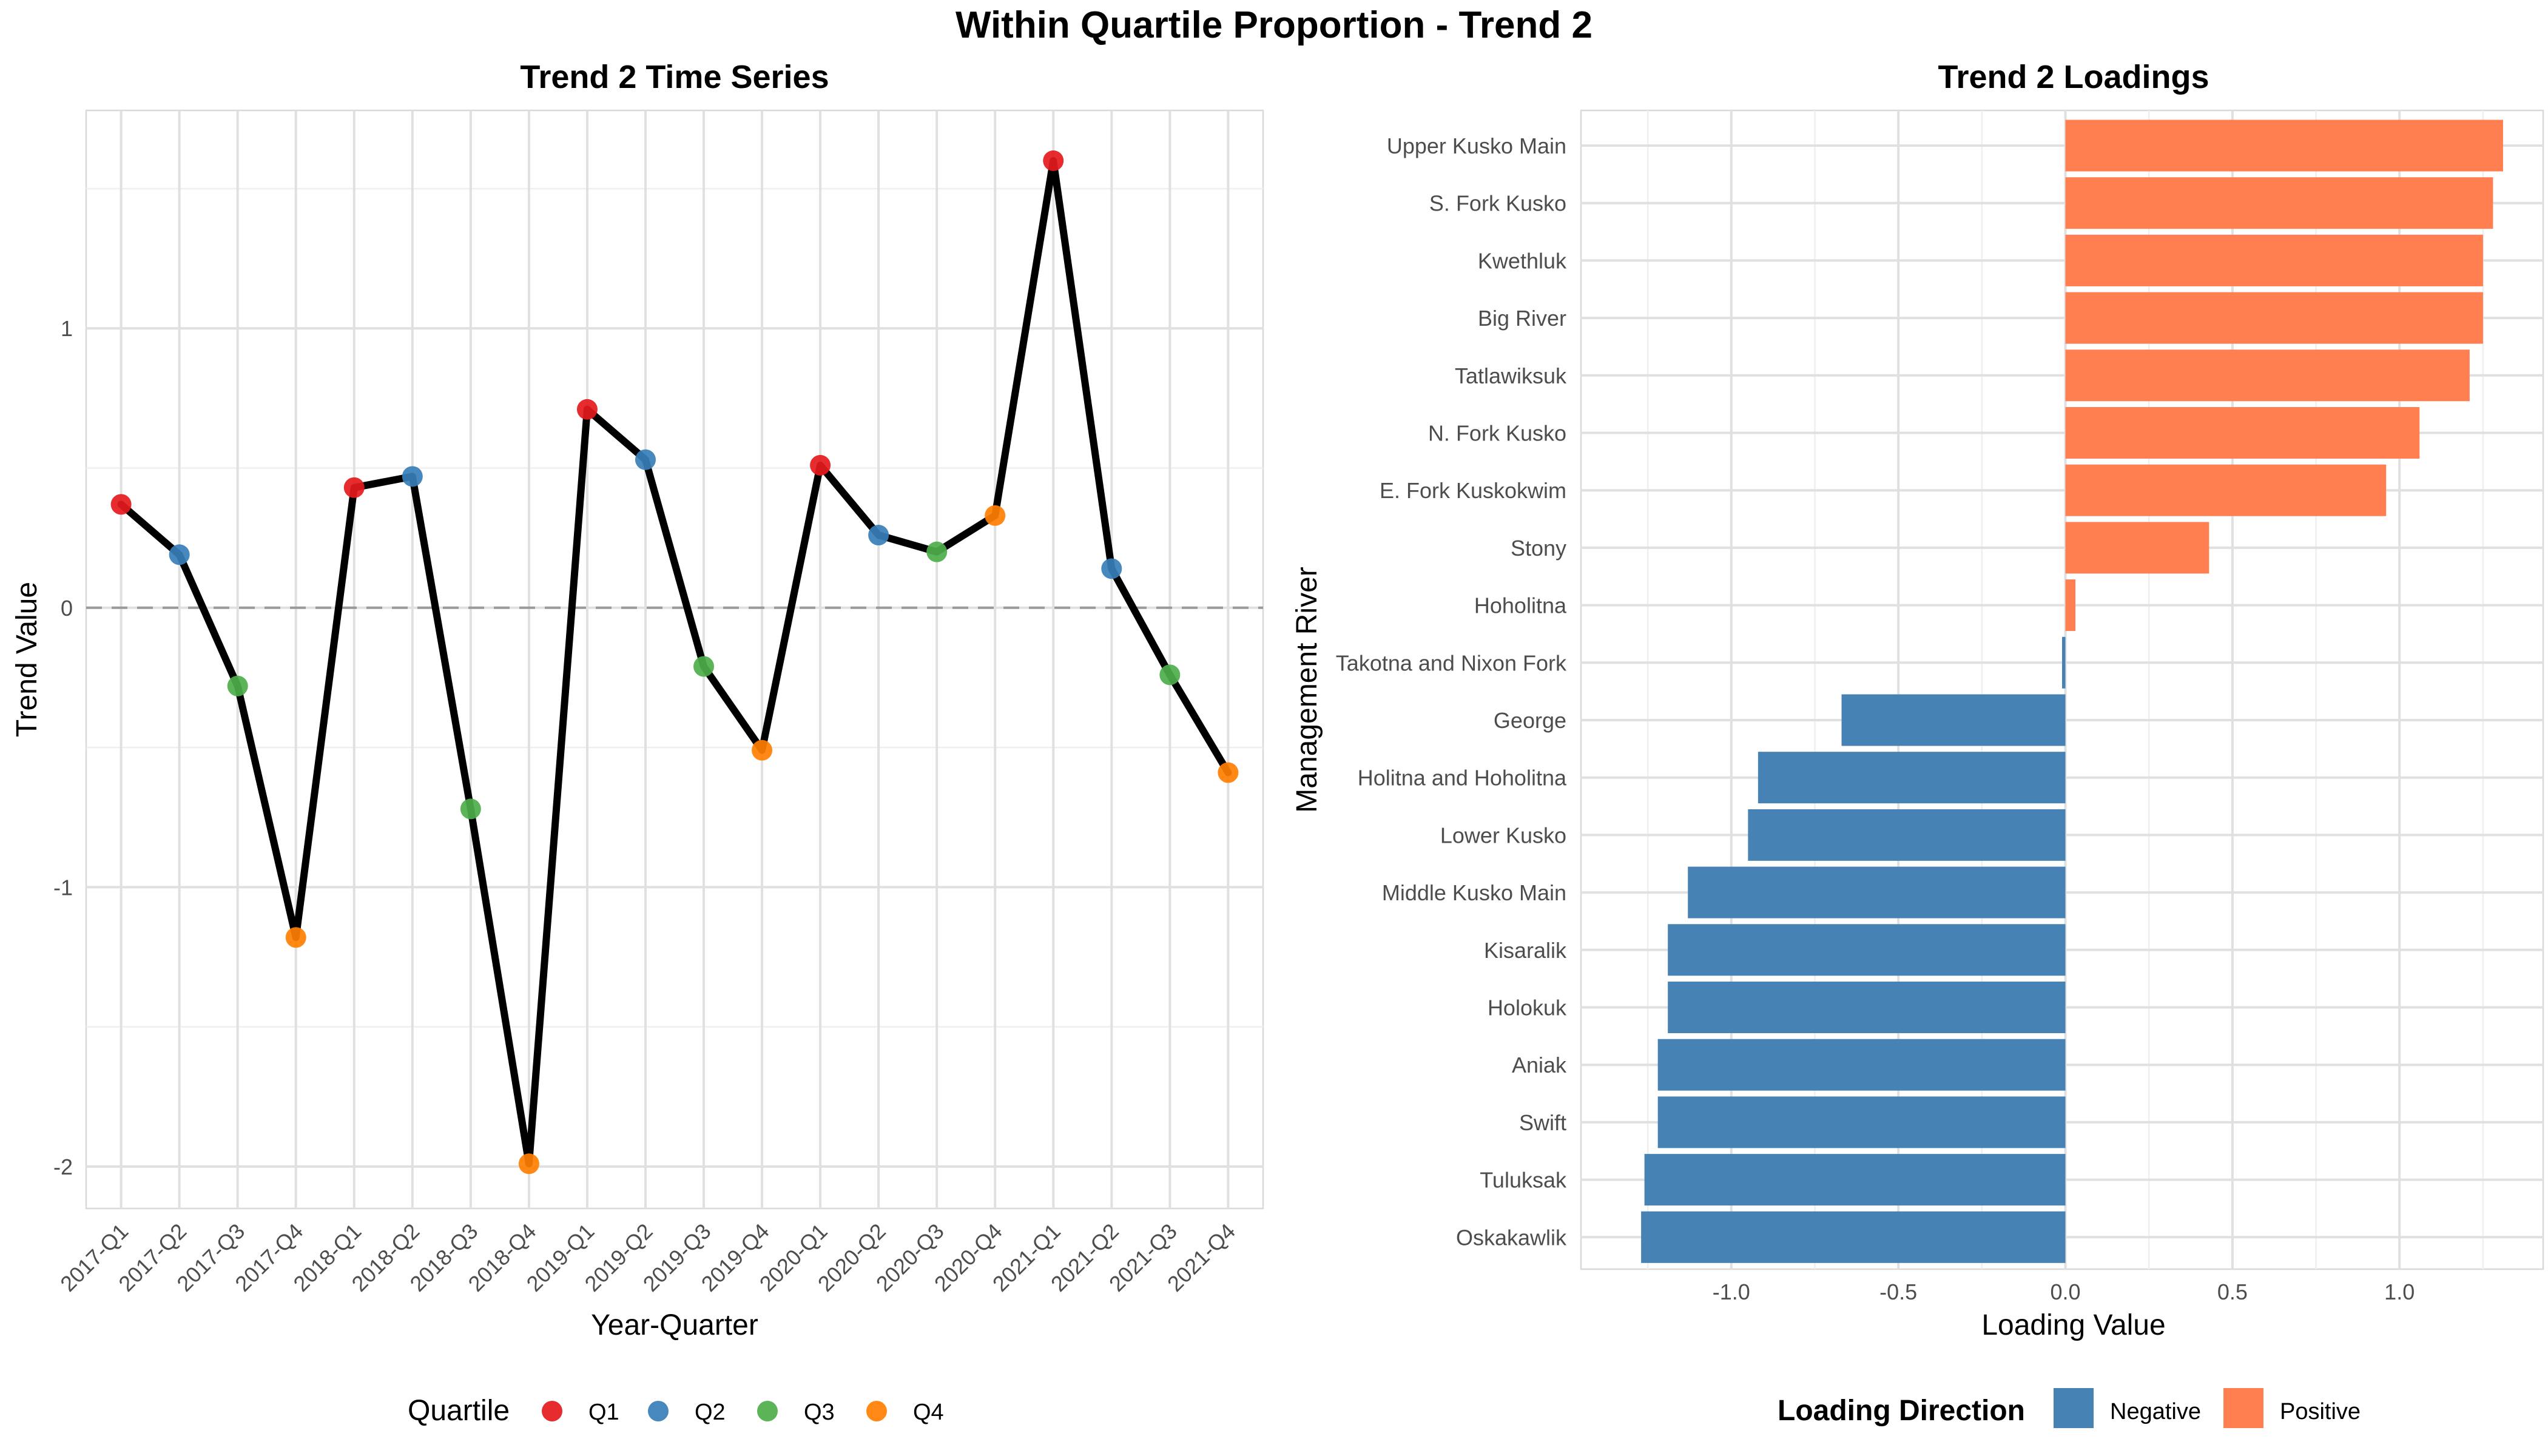  I want to click on legend-label-negative: Negative, so click(2155, 1411).